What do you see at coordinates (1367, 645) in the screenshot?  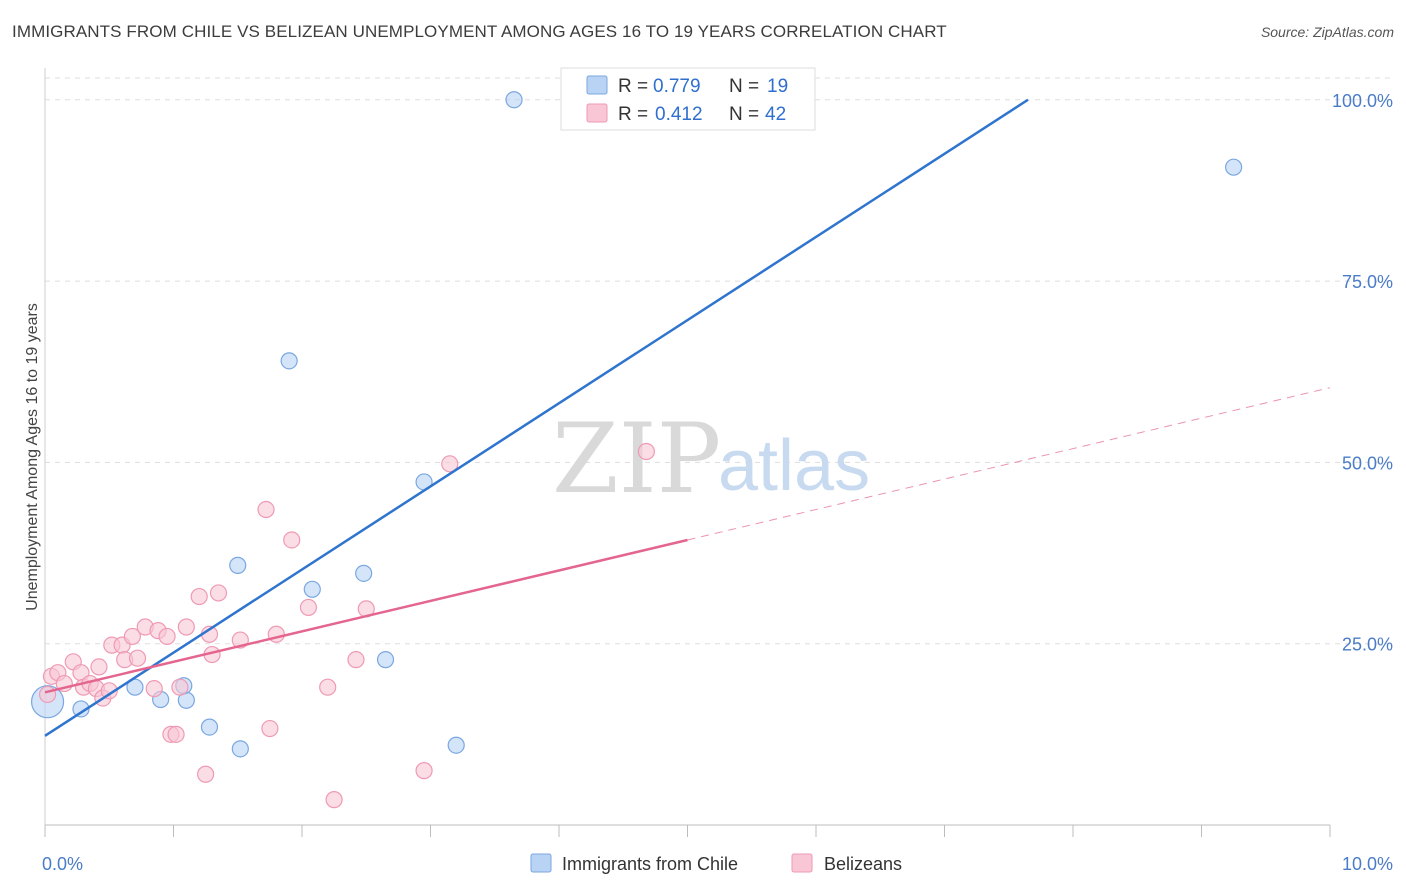 I see `y-tick-label: 25.0%` at bounding box center [1367, 645].